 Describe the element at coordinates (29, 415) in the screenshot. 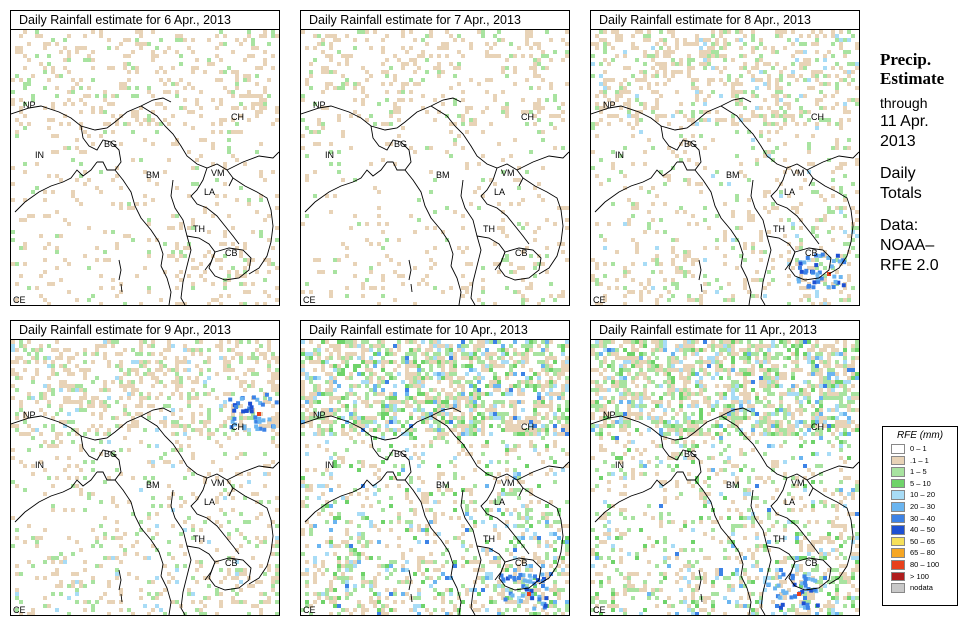

I see `country-label-np: NP` at that location.